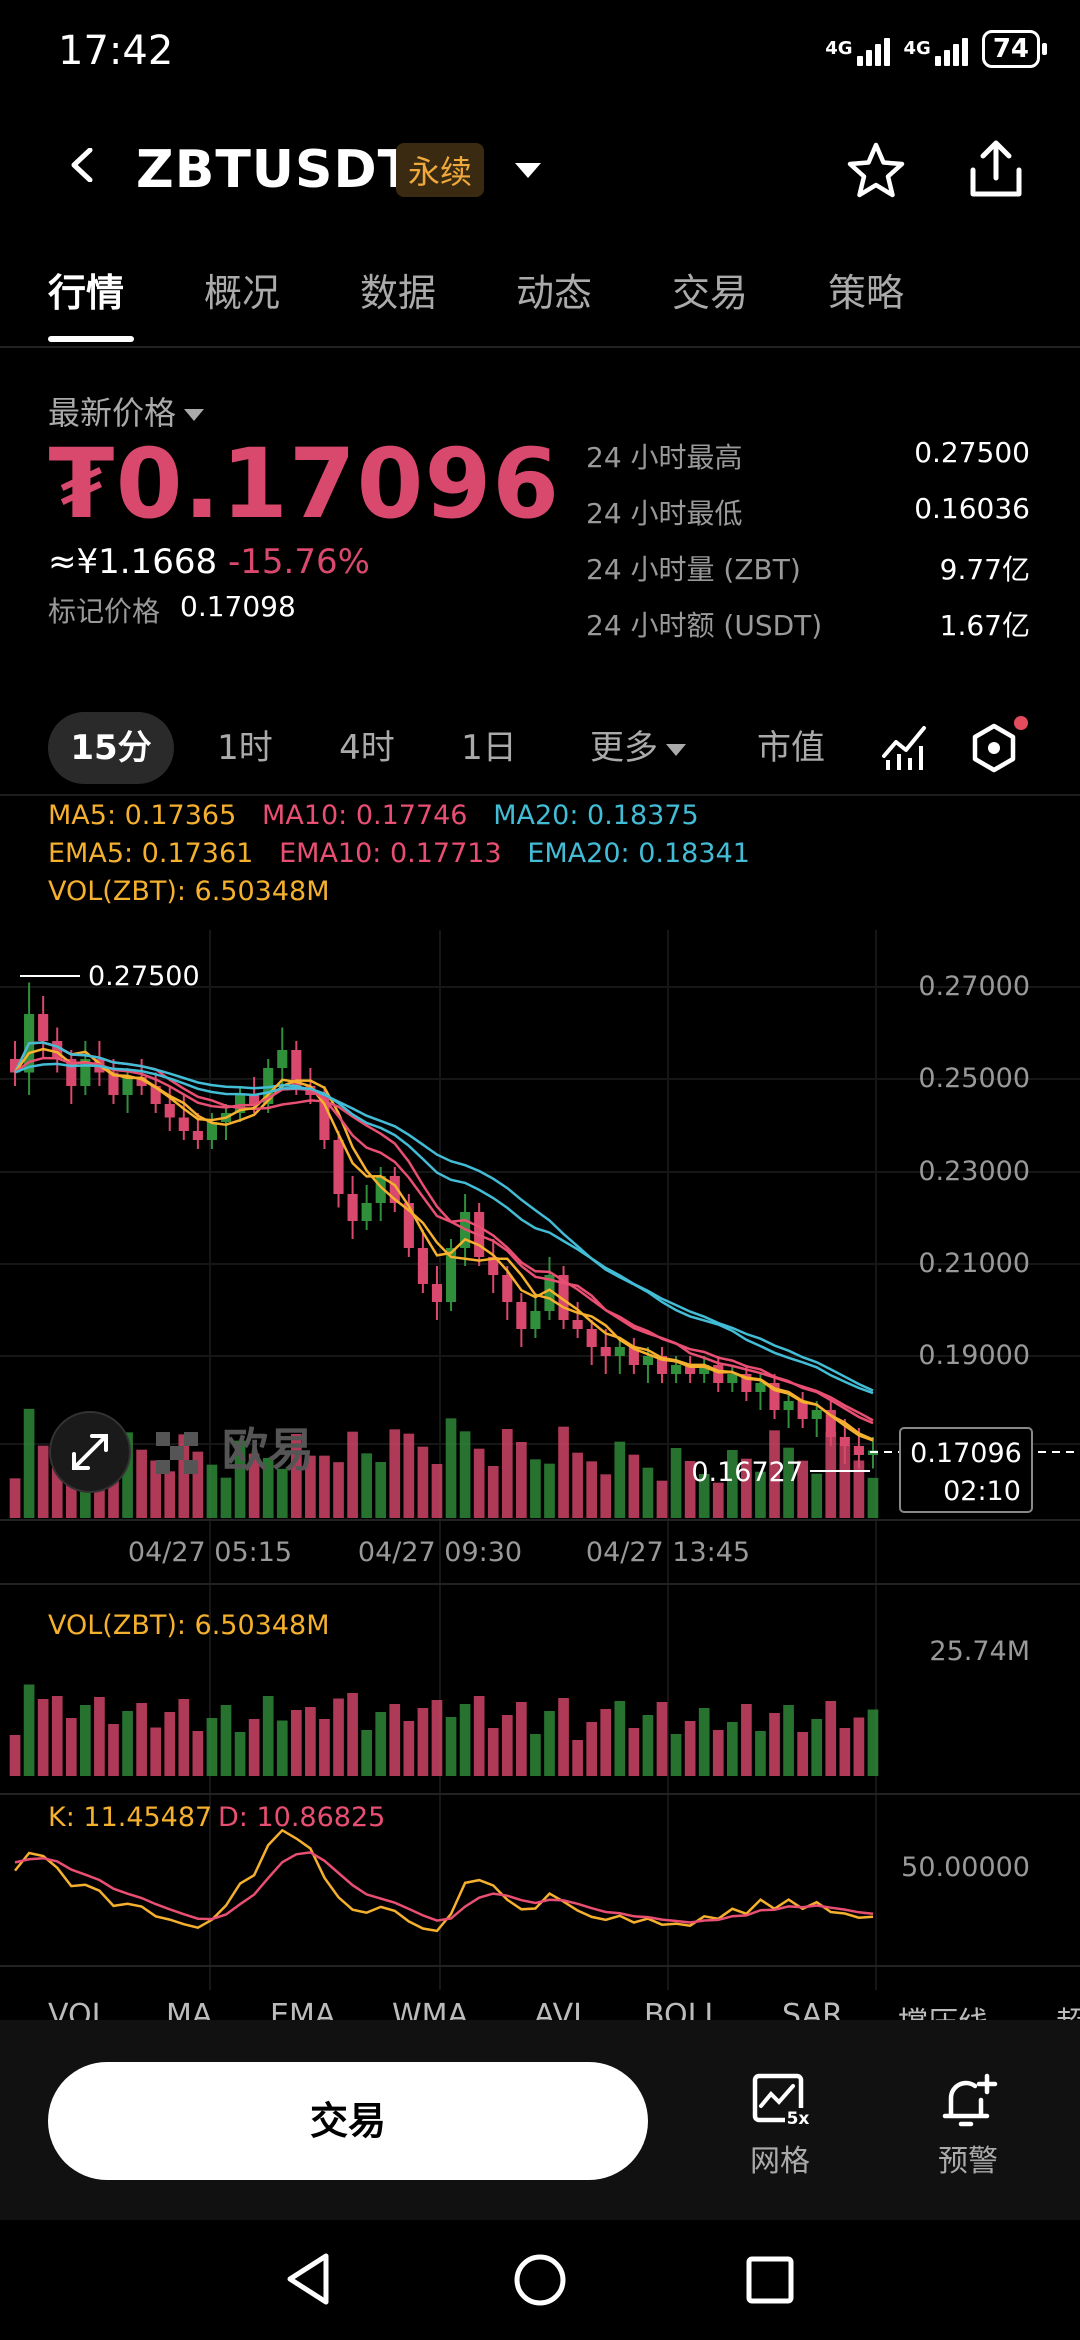 Image resolution: width=1080 pixels, height=2340 pixels. I want to click on interval-more: 更多, so click(638, 748).